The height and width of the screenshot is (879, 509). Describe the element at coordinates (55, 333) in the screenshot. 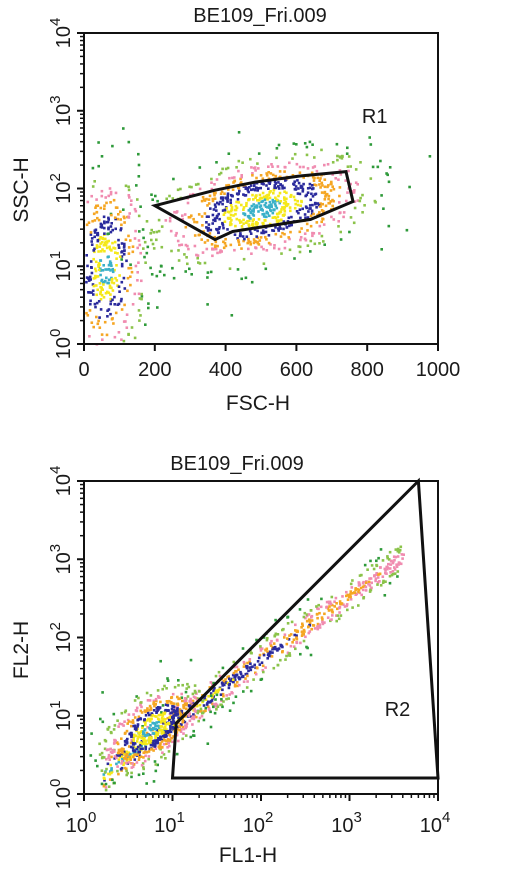

I see `y-tick-exponent: 0` at that location.